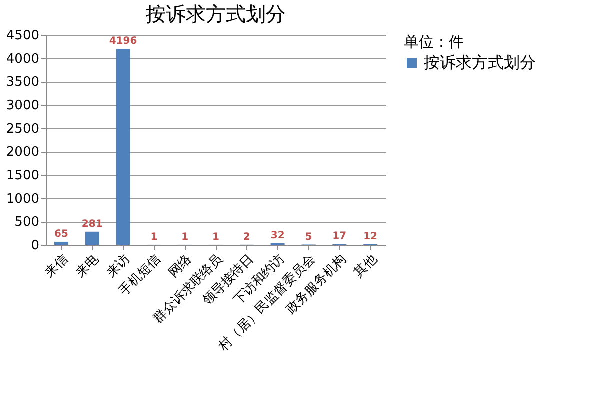  Describe the element at coordinates (23, 129) in the screenshot. I see `y-tick-label: 2500` at that location.